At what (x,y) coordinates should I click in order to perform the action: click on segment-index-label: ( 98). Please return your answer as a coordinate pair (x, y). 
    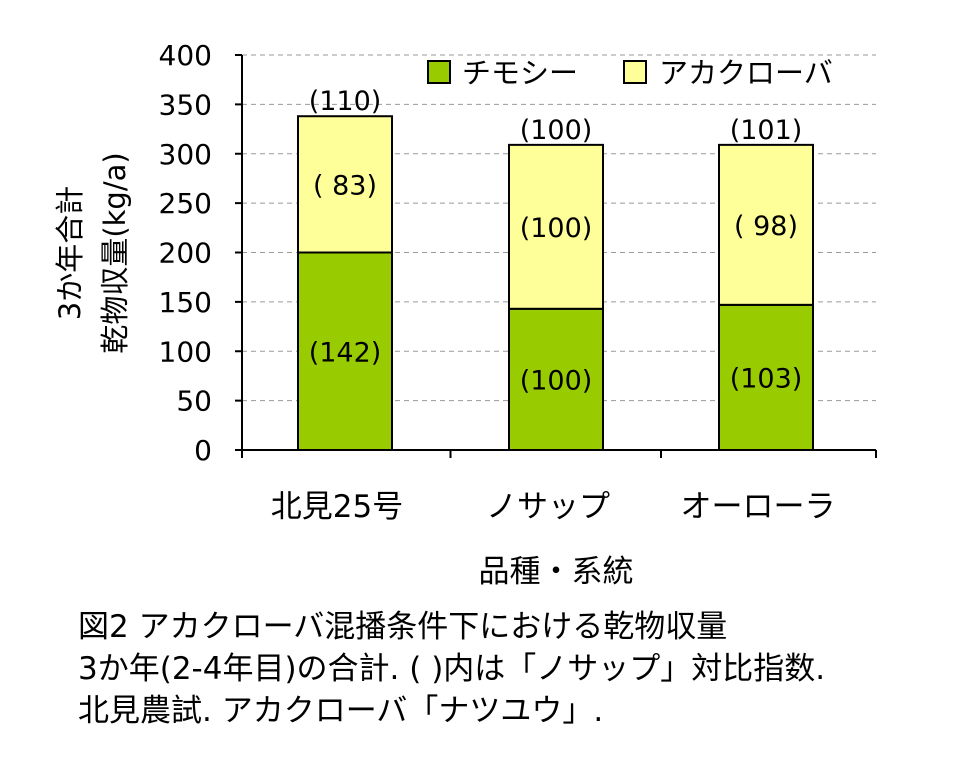
    Looking at the image, I should click on (766, 226).